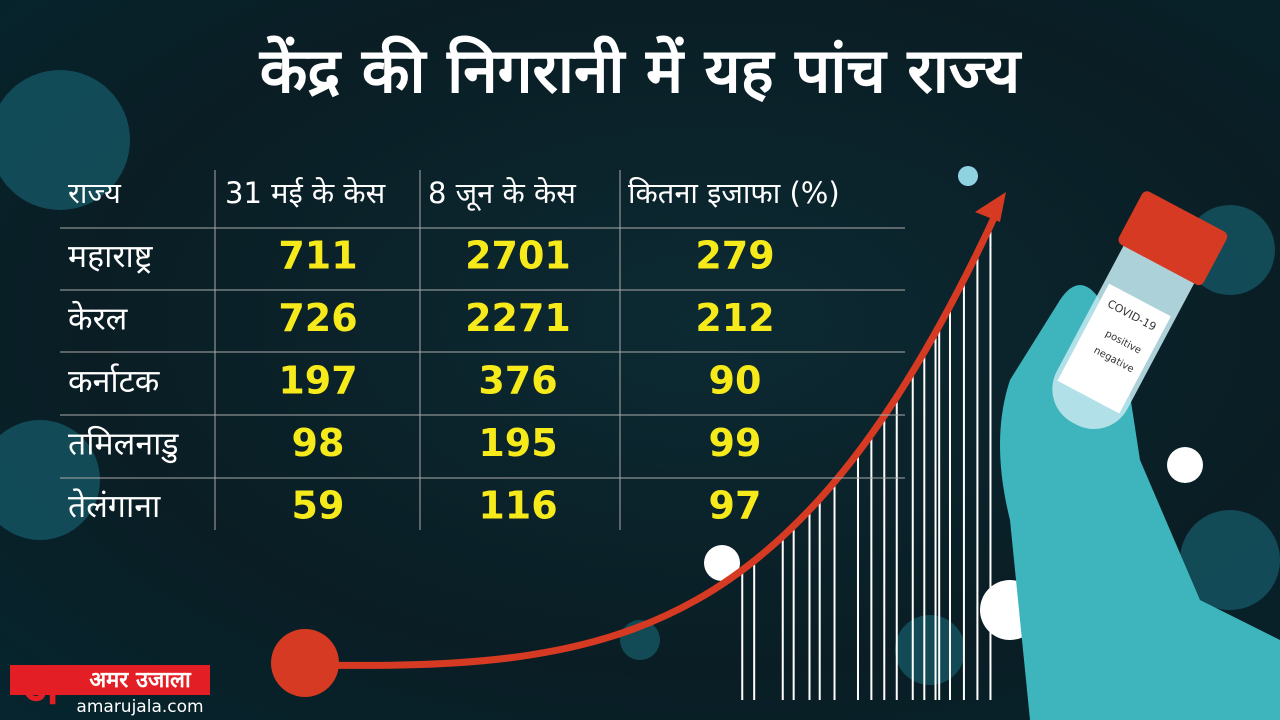 This screenshot has height=720, width=1280. Describe the element at coordinates (517, 506) in the screenshot. I see `table-value: 116` at that location.